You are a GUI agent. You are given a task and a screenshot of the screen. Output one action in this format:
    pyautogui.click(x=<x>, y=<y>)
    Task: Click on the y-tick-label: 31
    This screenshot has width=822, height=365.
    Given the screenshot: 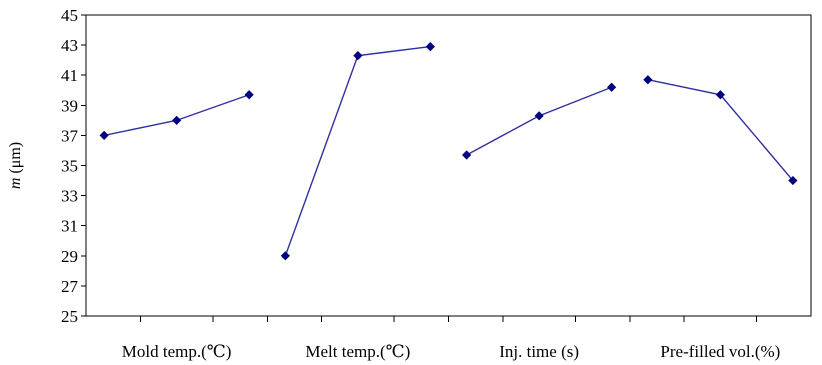 What is the action you would take?
    pyautogui.click(x=69, y=226)
    